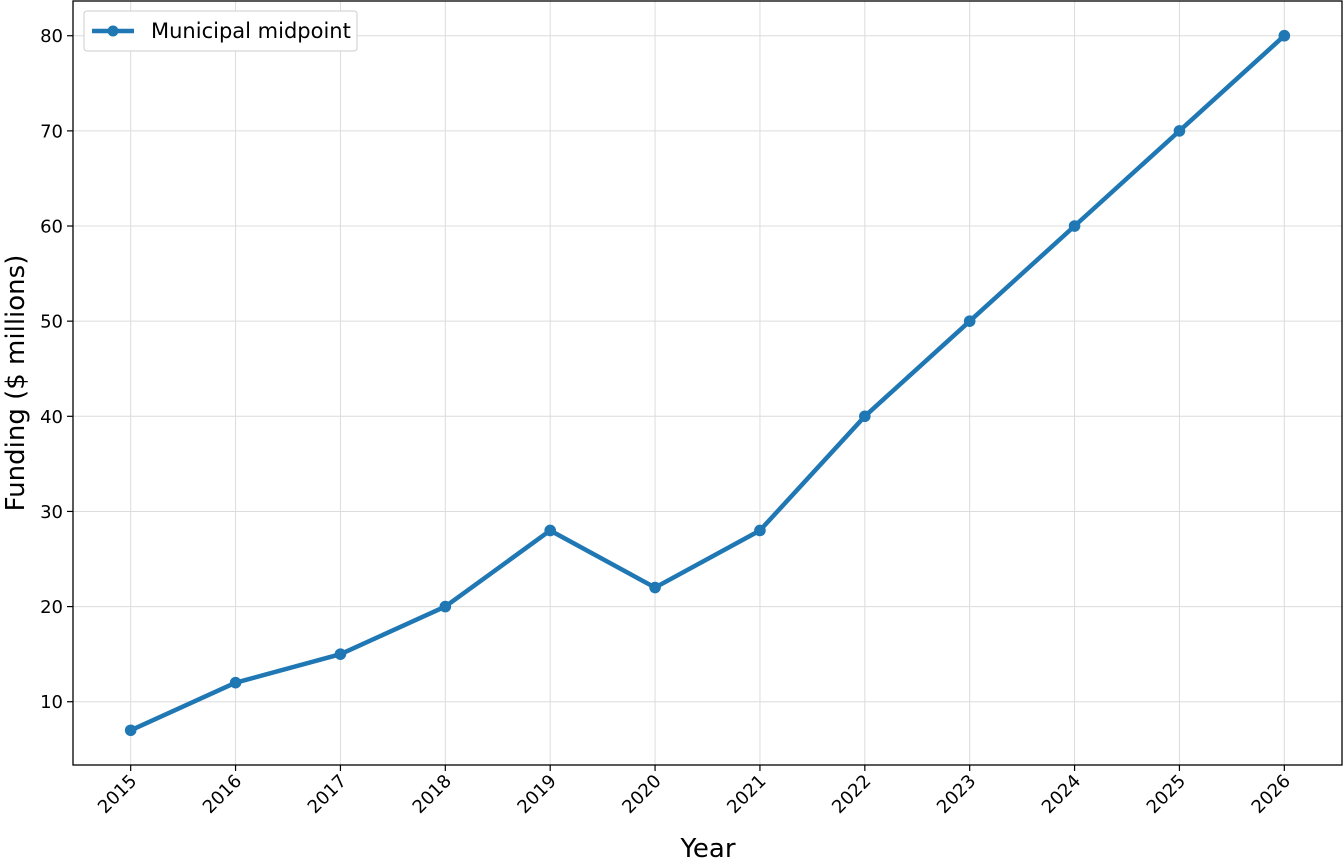  What do you see at coordinates (113, 31) in the screenshot?
I see `legend-swatch-marker` at bounding box center [113, 31].